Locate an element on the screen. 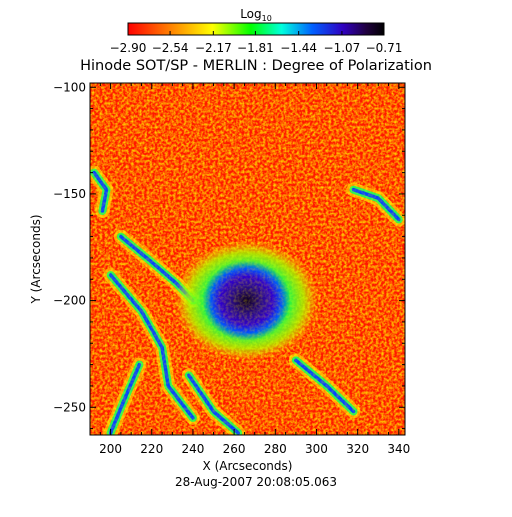 The height and width of the screenshot is (517, 512). x-tick-label: 220 is located at coordinates (151, 449).